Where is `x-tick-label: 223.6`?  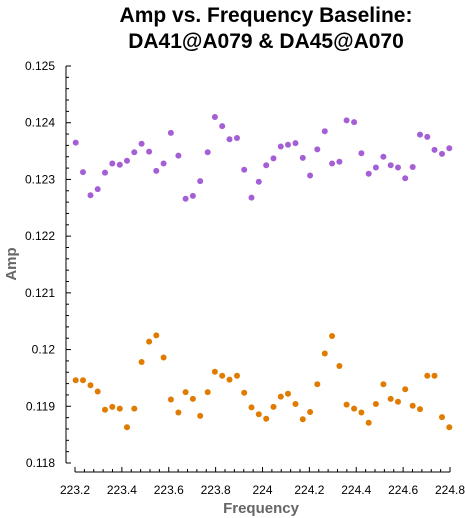
x-tick-label: 223.6 is located at coordinates (169, 490).